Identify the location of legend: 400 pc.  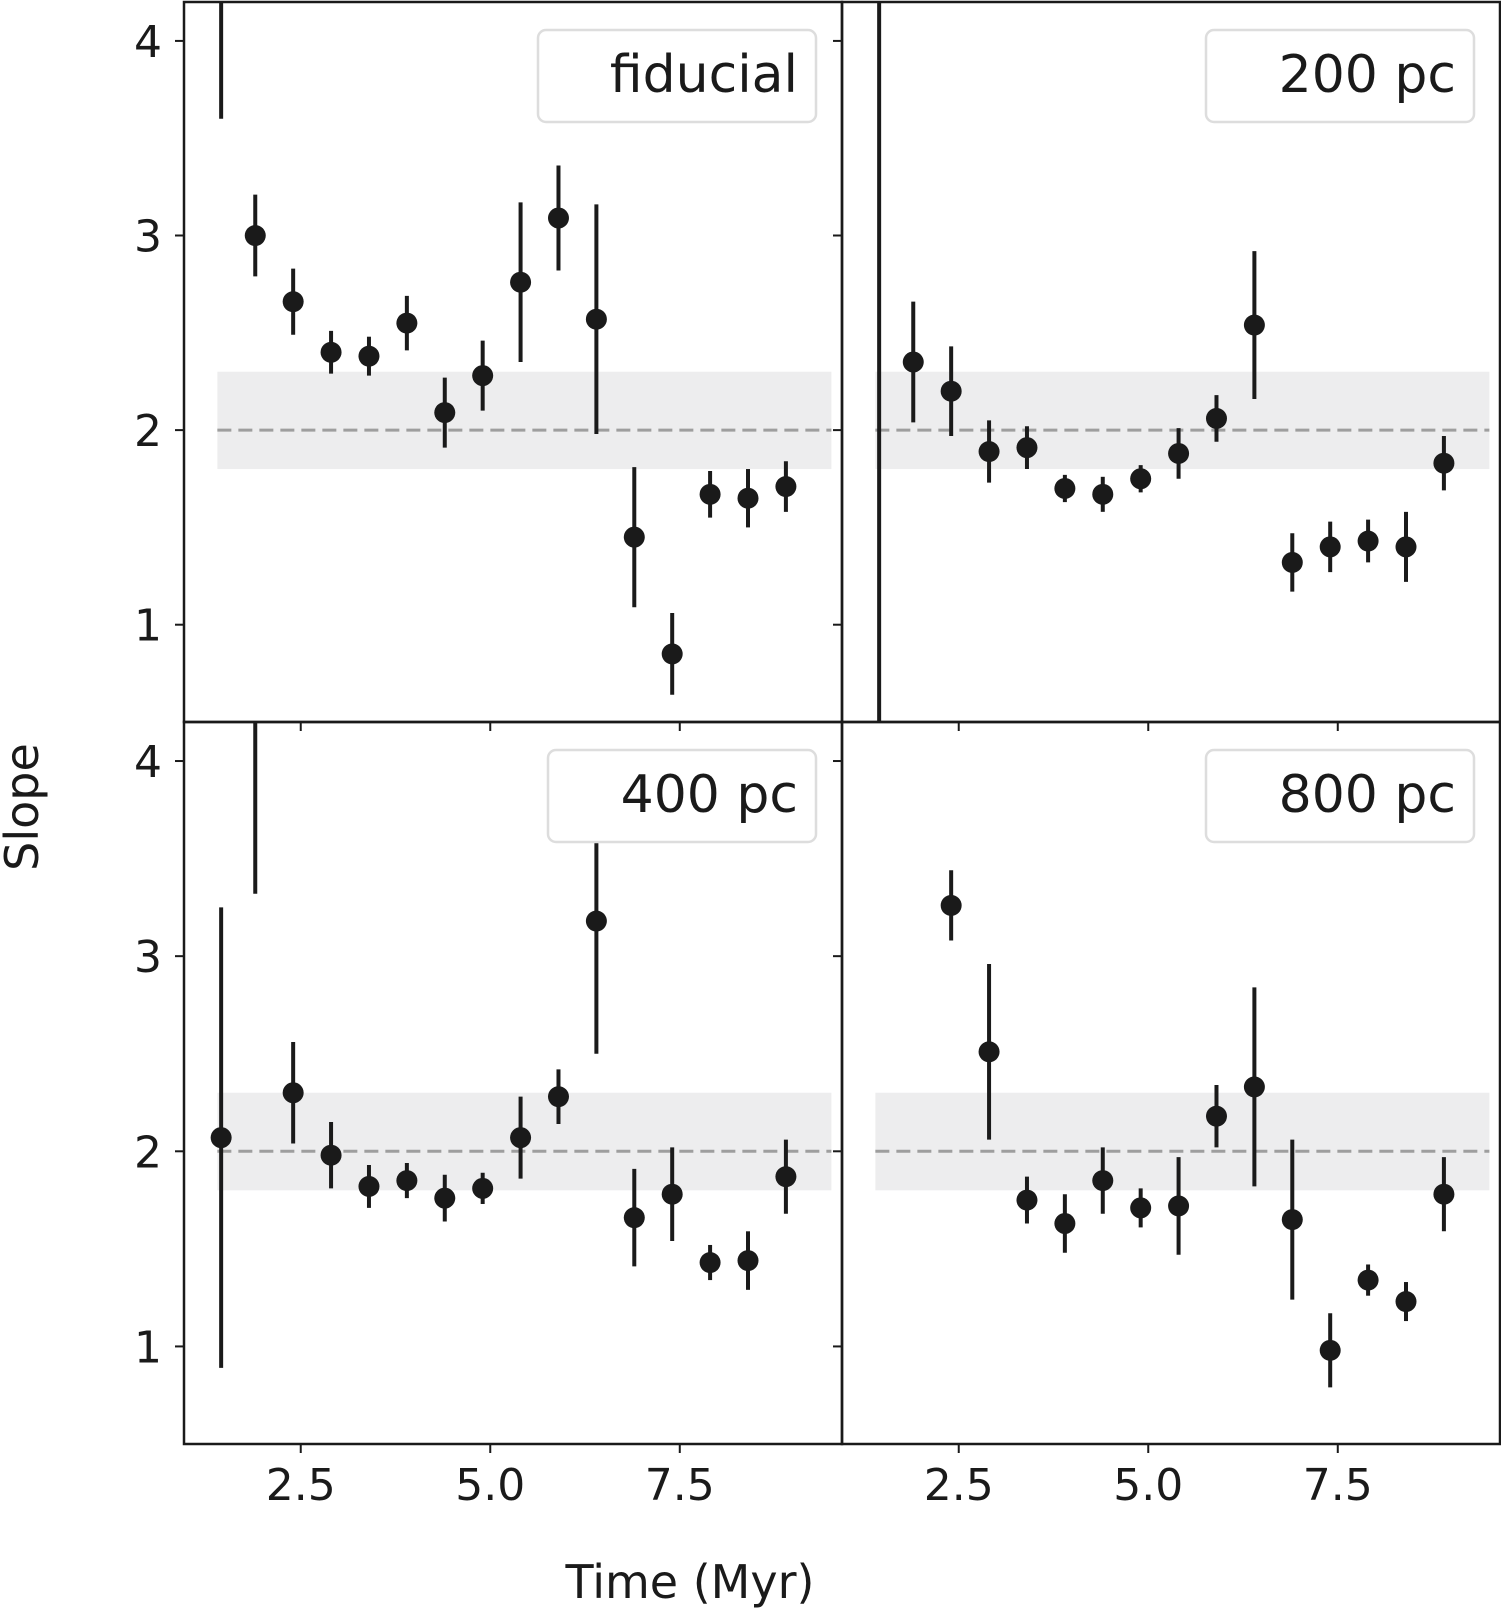
(682, 796).